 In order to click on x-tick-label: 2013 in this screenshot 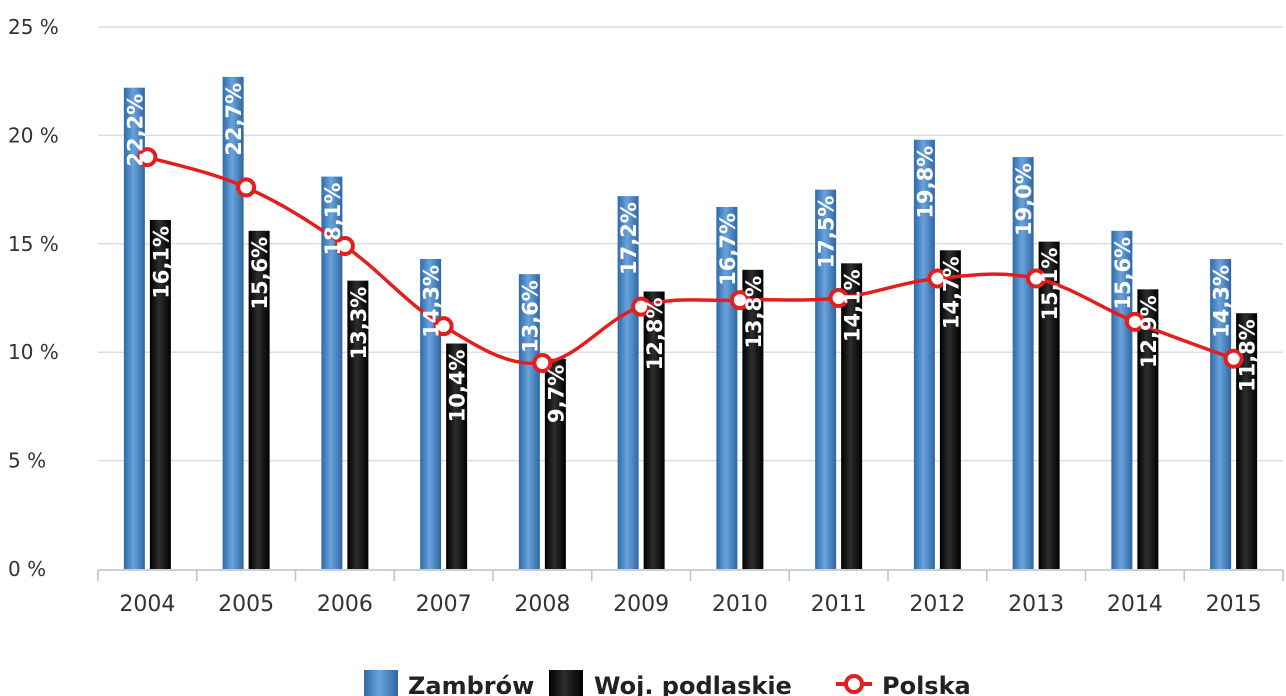, I will do `click(1036, 604)`.